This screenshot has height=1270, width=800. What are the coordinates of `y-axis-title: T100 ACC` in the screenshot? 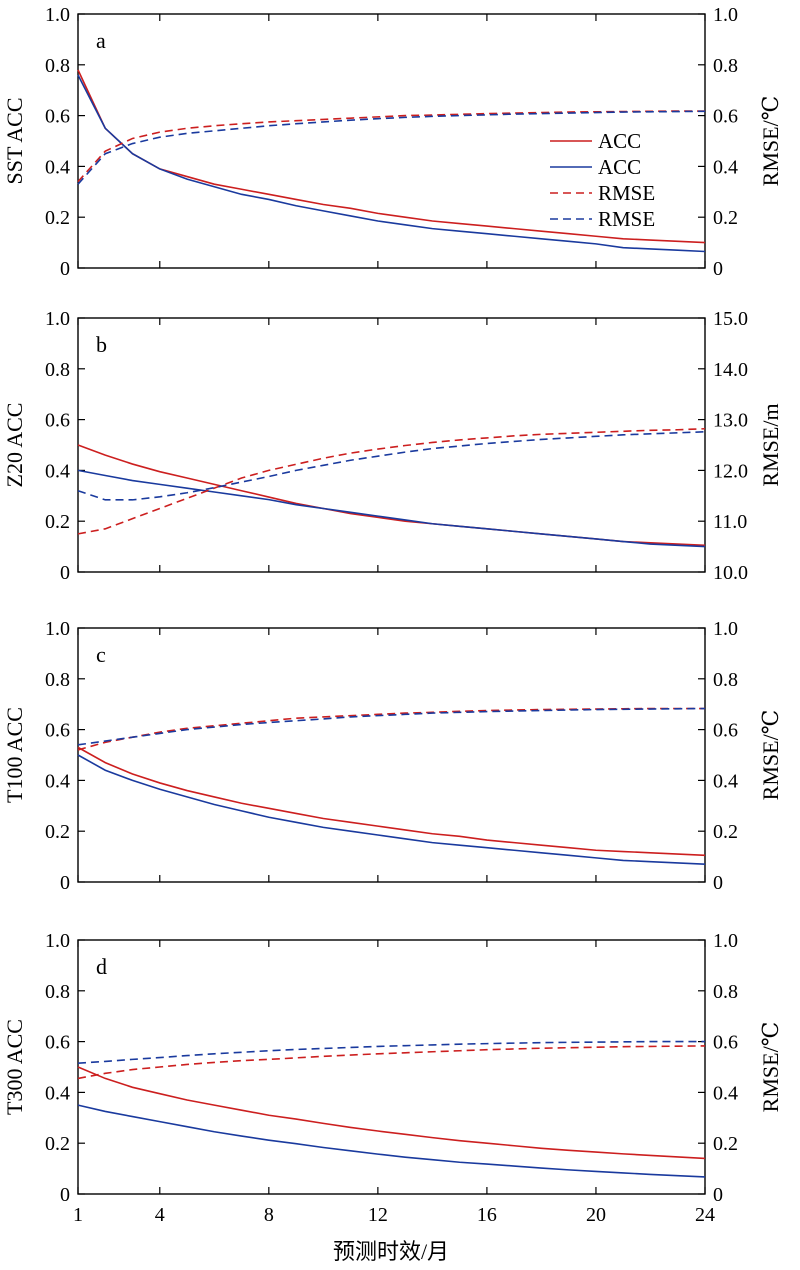 It's located at (14, 755).